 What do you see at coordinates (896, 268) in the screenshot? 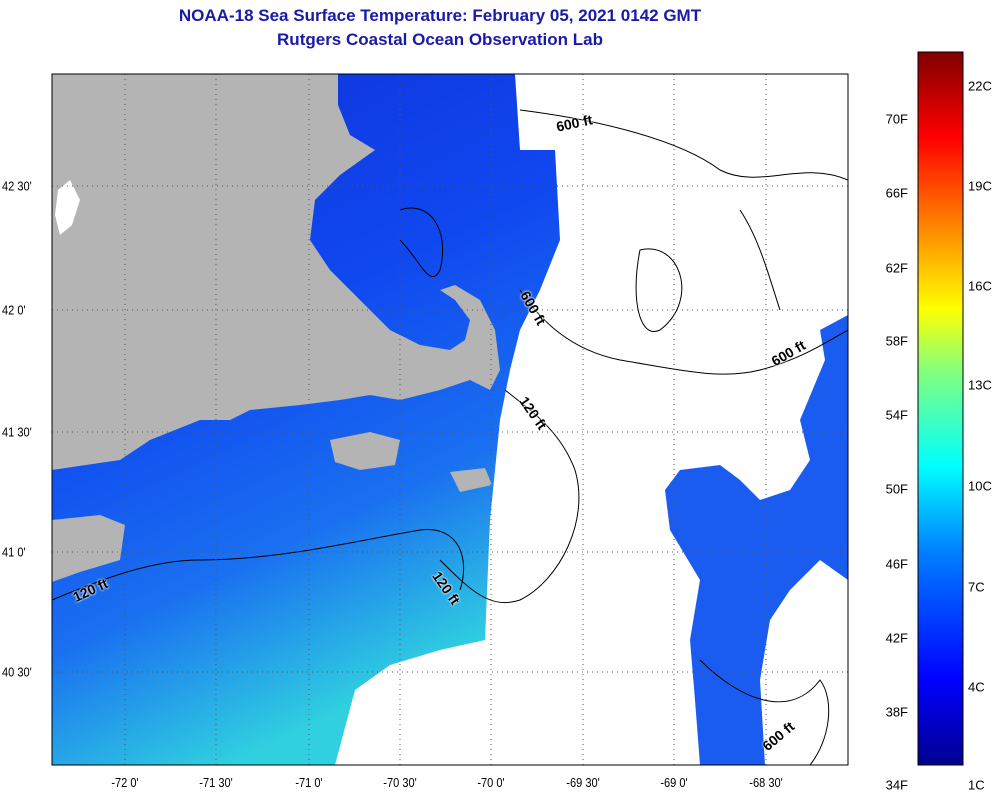
I see `colorbar-f-label: 62F` at bounding box center [896, 268].